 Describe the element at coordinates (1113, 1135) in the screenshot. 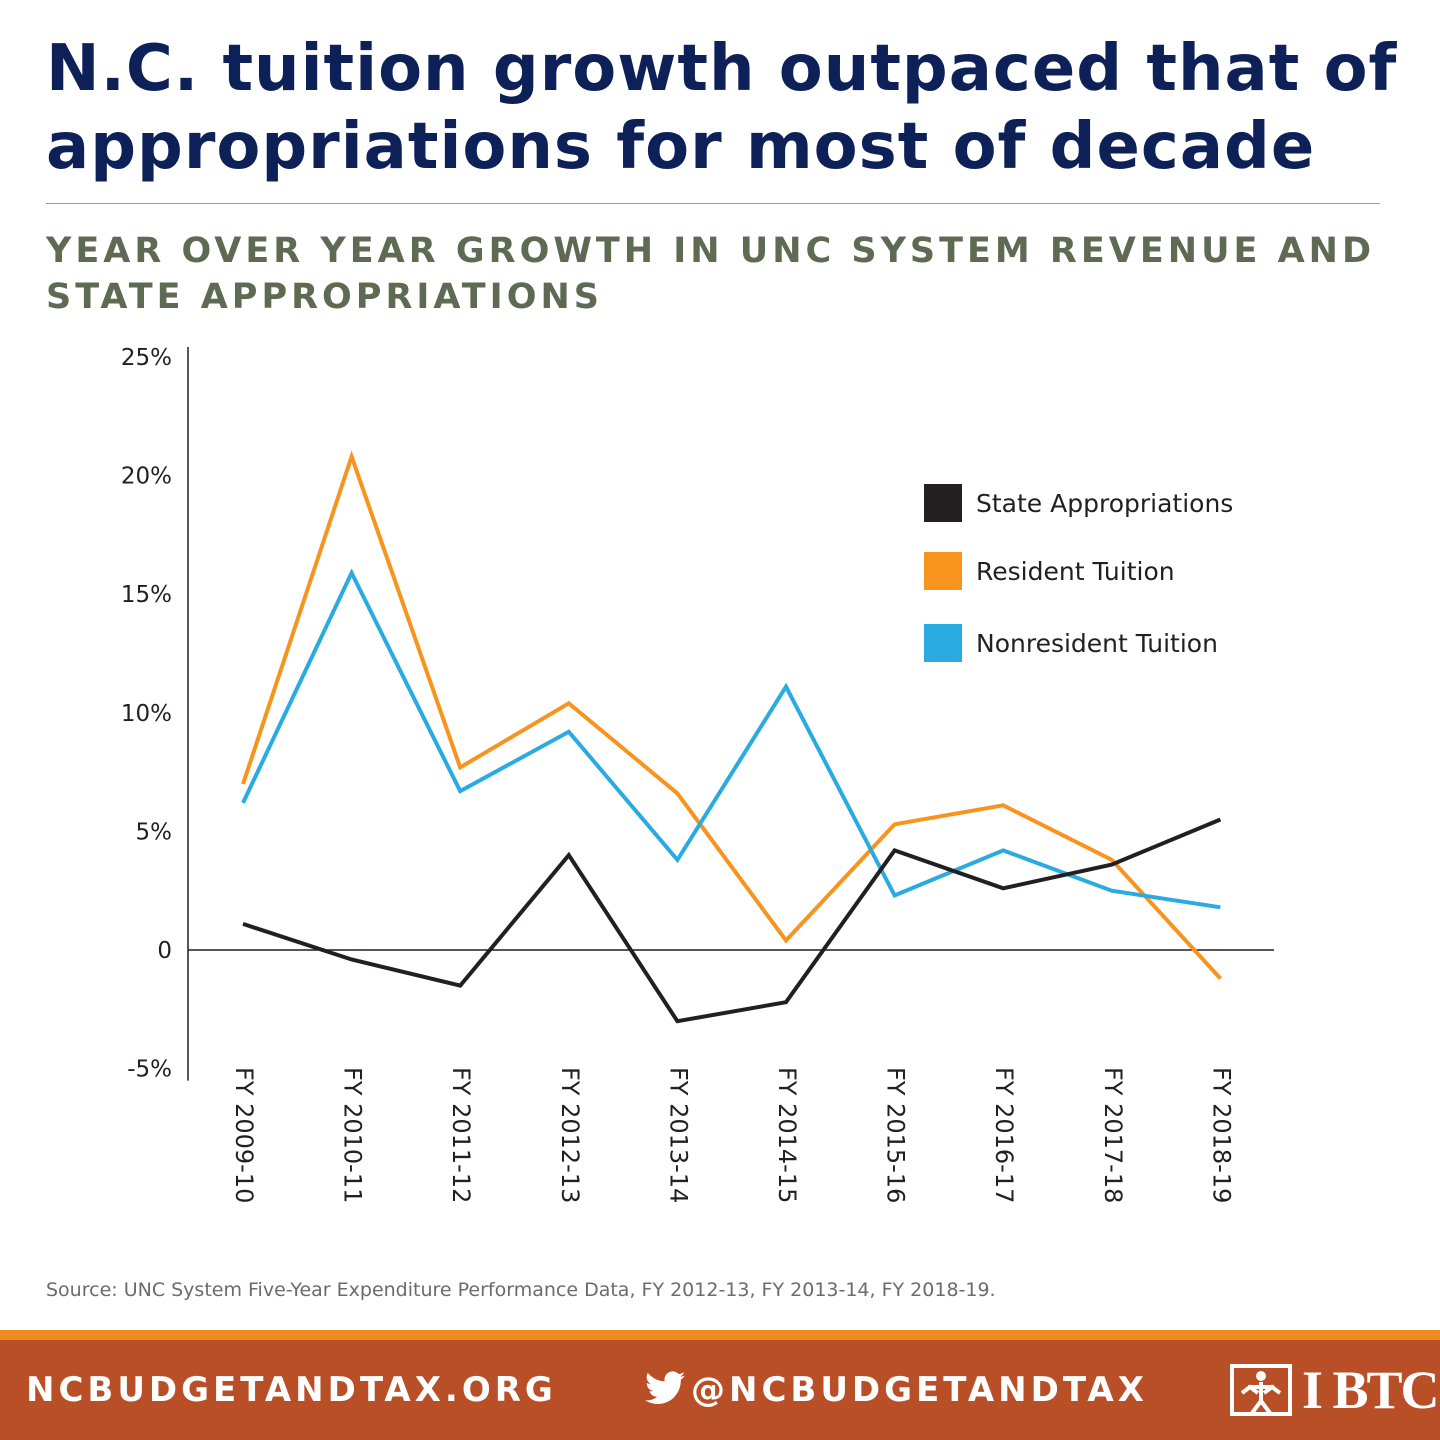

I see `x-tick-label: FY 2017-18` at that location.